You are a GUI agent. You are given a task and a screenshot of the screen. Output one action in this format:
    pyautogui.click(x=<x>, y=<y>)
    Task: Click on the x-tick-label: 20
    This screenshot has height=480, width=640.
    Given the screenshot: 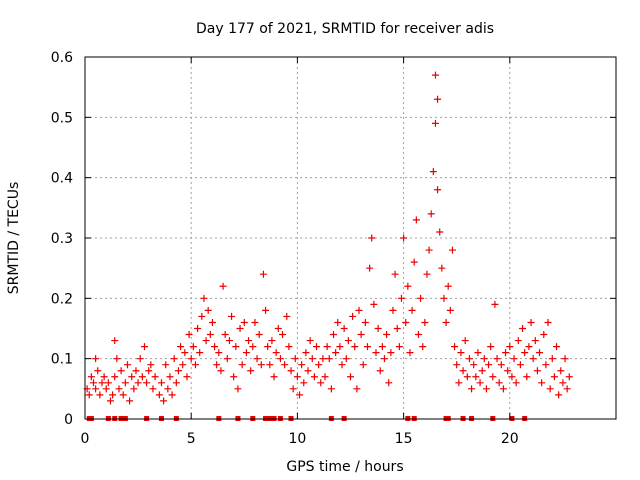 What is the action you would take?
    pyautogui.click(x=510, y=439)
    